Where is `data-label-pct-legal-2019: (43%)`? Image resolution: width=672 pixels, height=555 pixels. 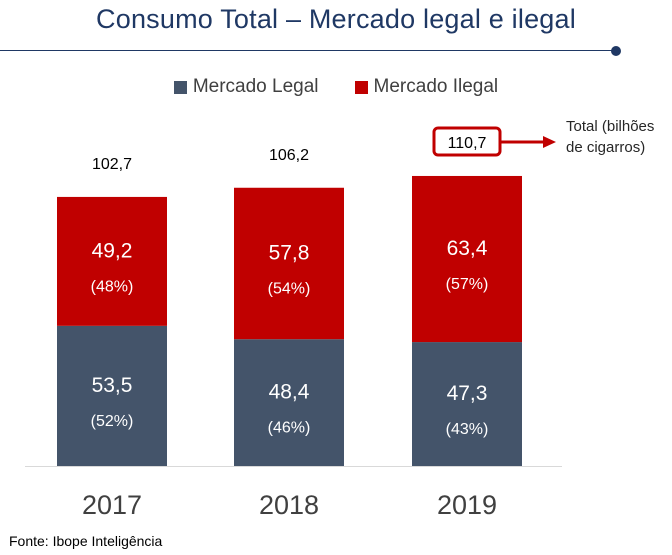
data-label-pct-legal-2019: (43%) is located at coordinates (467, 429).